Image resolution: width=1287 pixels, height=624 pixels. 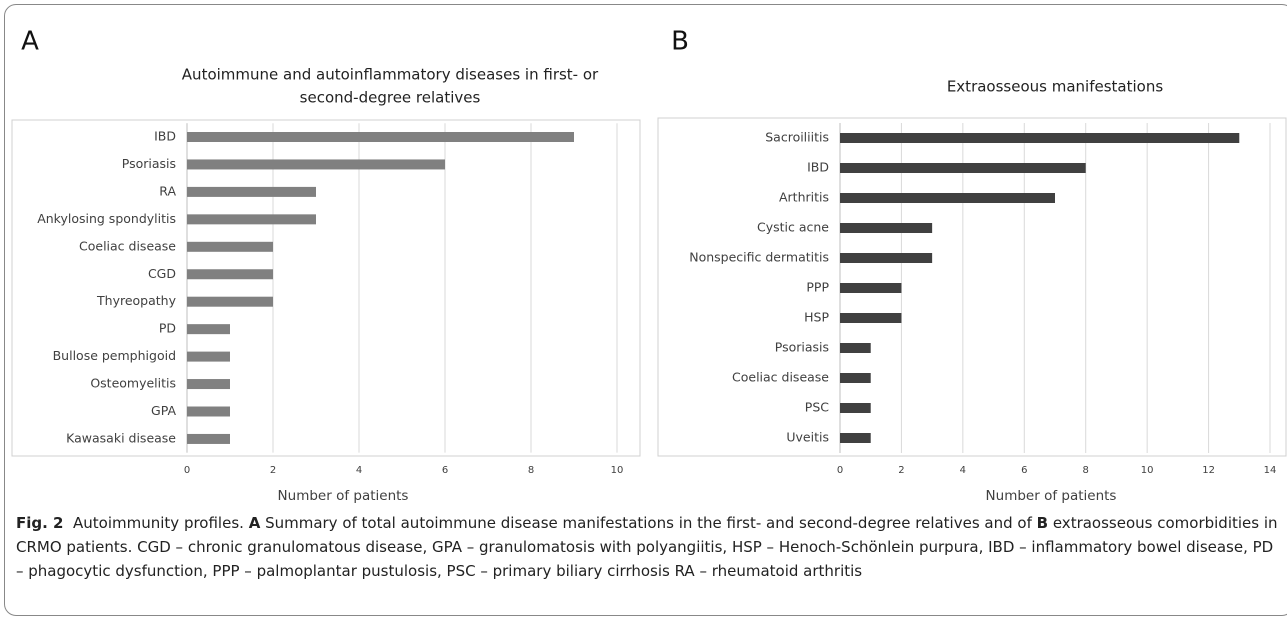 I want to click on chart-title: second-degree relatives, so click(x=390, y=98).